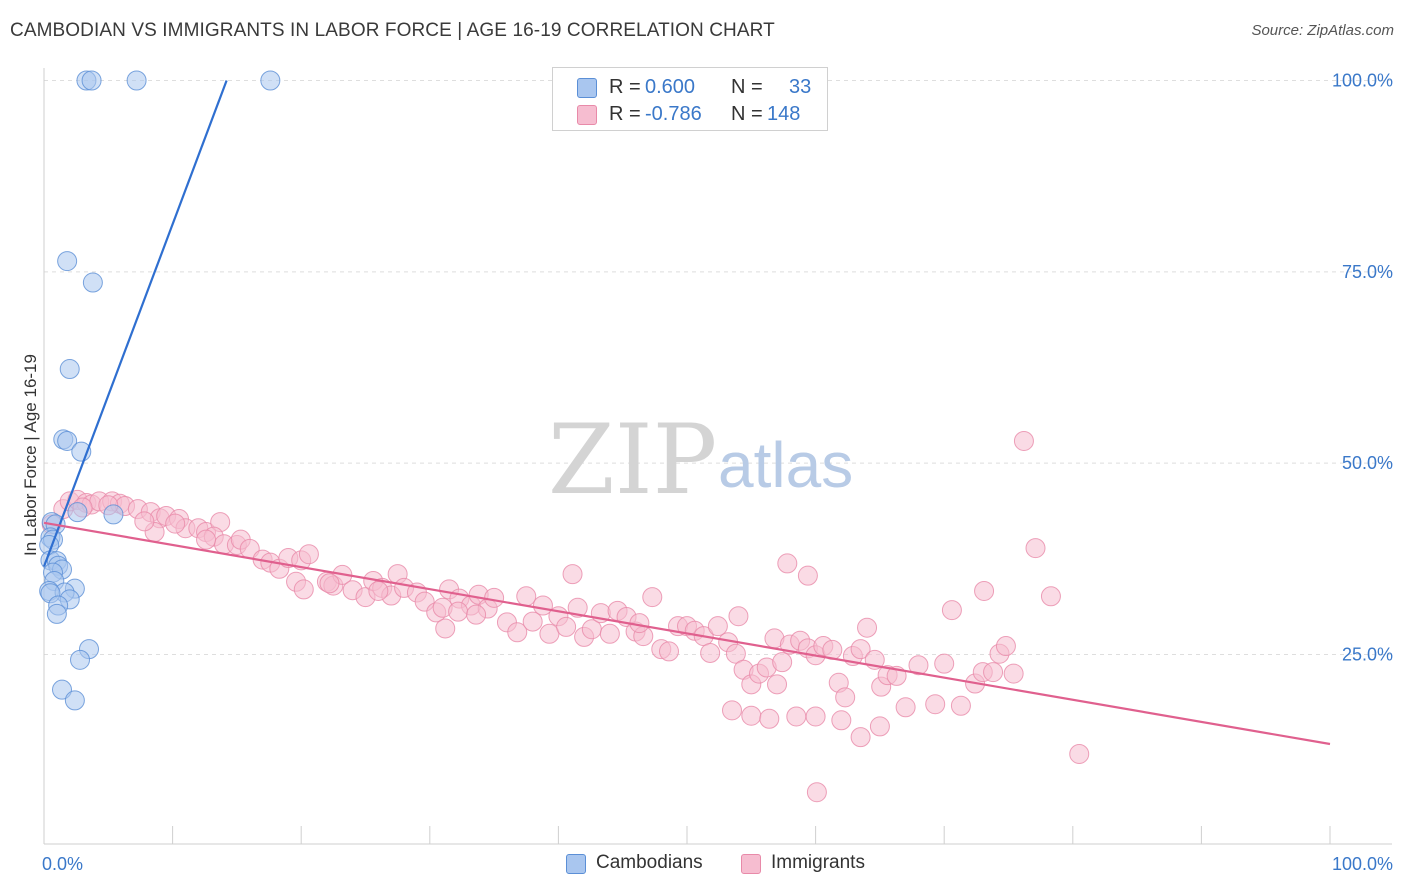 The height and width of the screenshot is (892, 1406). Describe the element at coordinates (1362, 368) in the screenshot. I see `y-tick-labels: 25.0% 50.0% 75.0% 100.0%` at that location.